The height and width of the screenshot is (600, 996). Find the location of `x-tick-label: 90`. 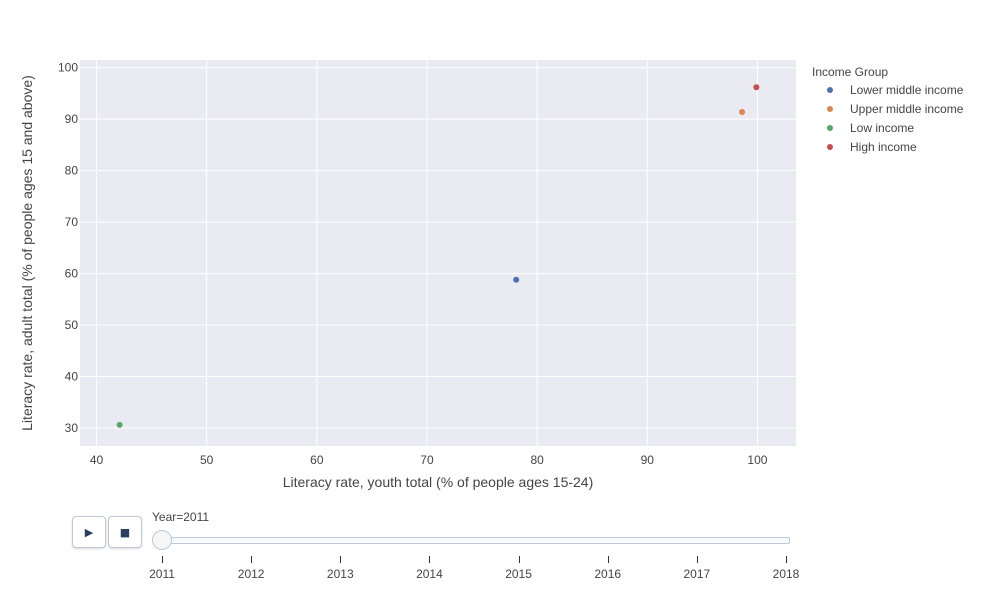

x-tick-label: 90 is located at coordinates (648, 460).